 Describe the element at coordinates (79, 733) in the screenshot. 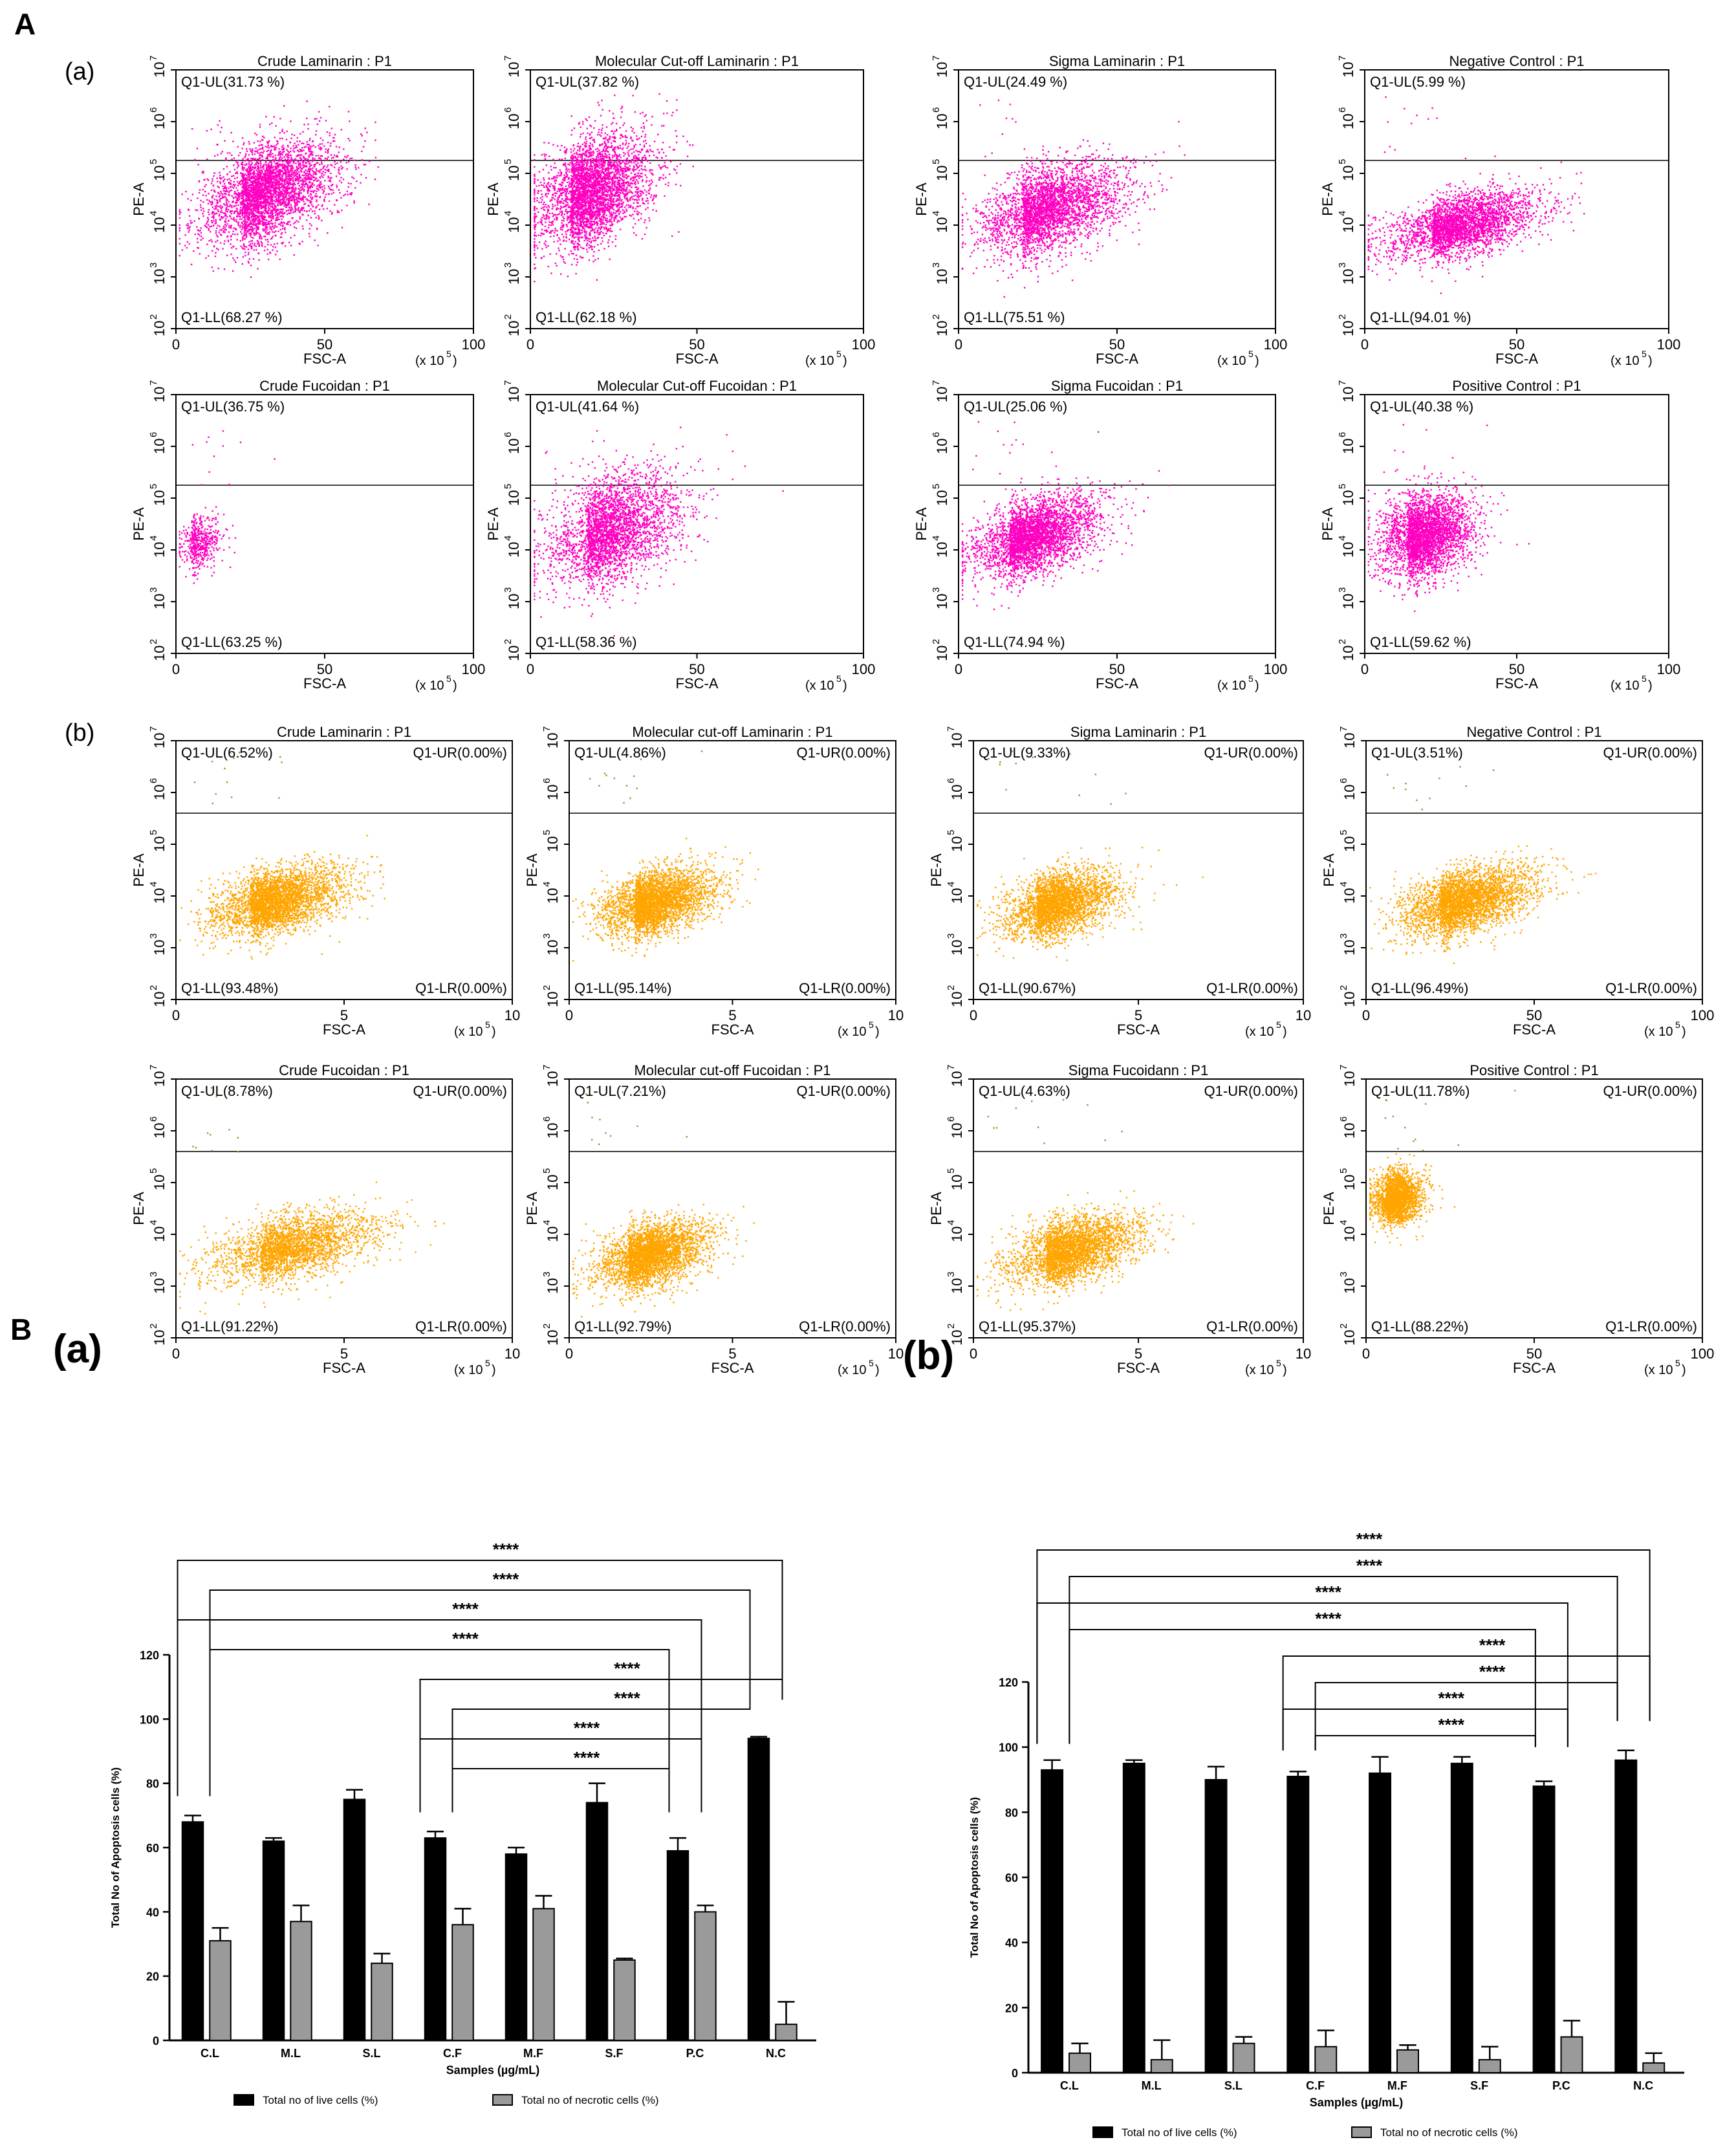

I see `panel-label-a-sub-b: (b)` at that location.